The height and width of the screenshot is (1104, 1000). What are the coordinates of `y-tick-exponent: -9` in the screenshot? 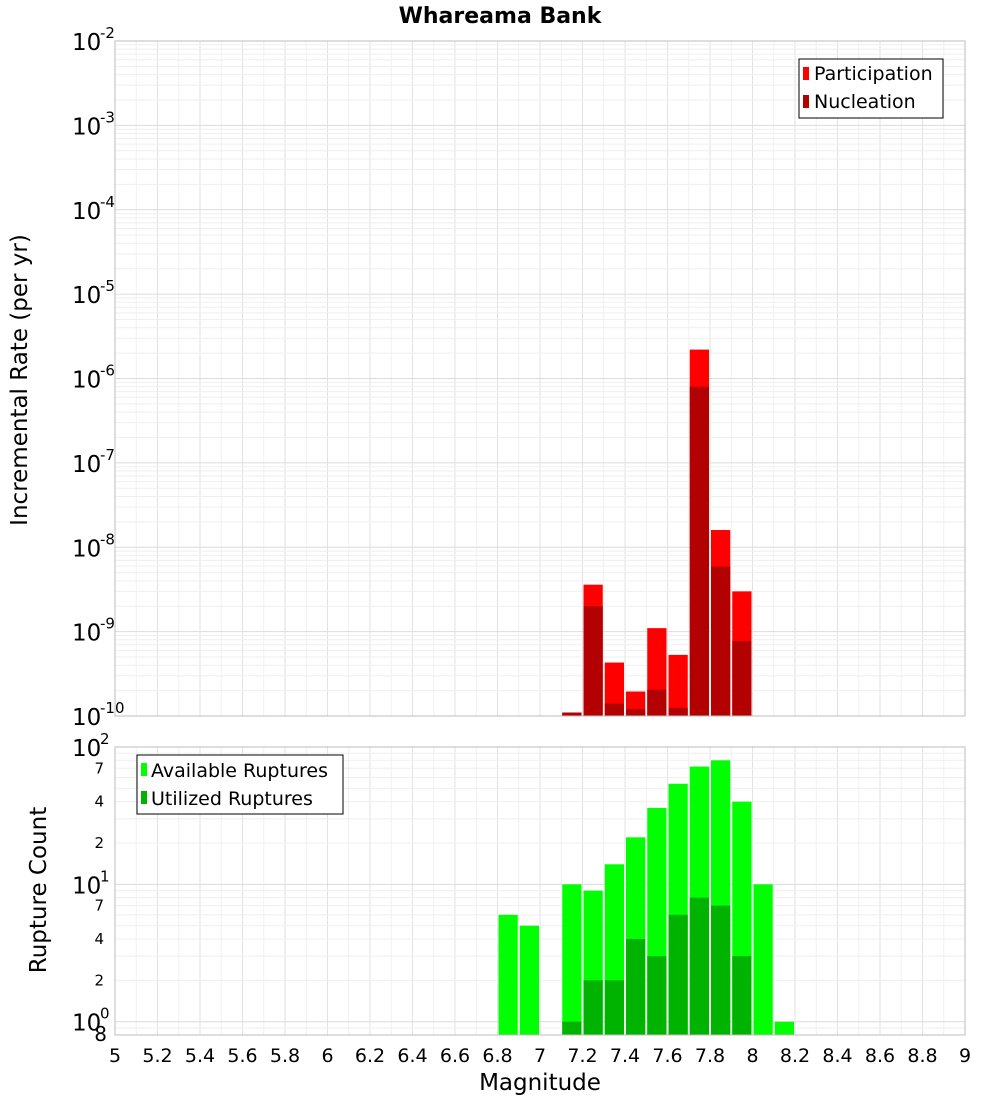 It's located at (107, 624).